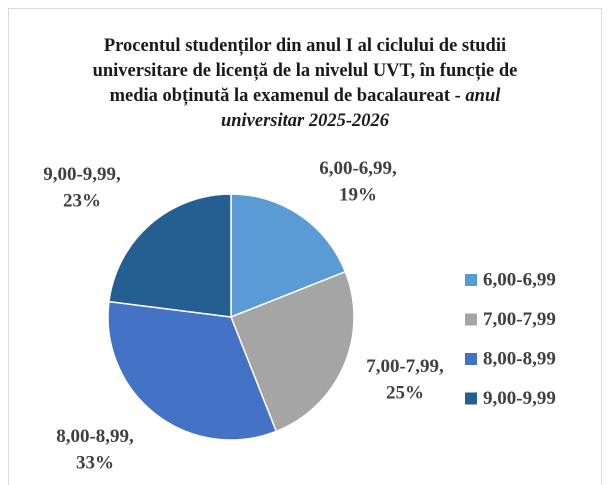 The width and height of the screenshot is (610, 485). Describe the element at coordinates (82, 200) in the screenshot. I see `data-label-value: 23%` at that location.